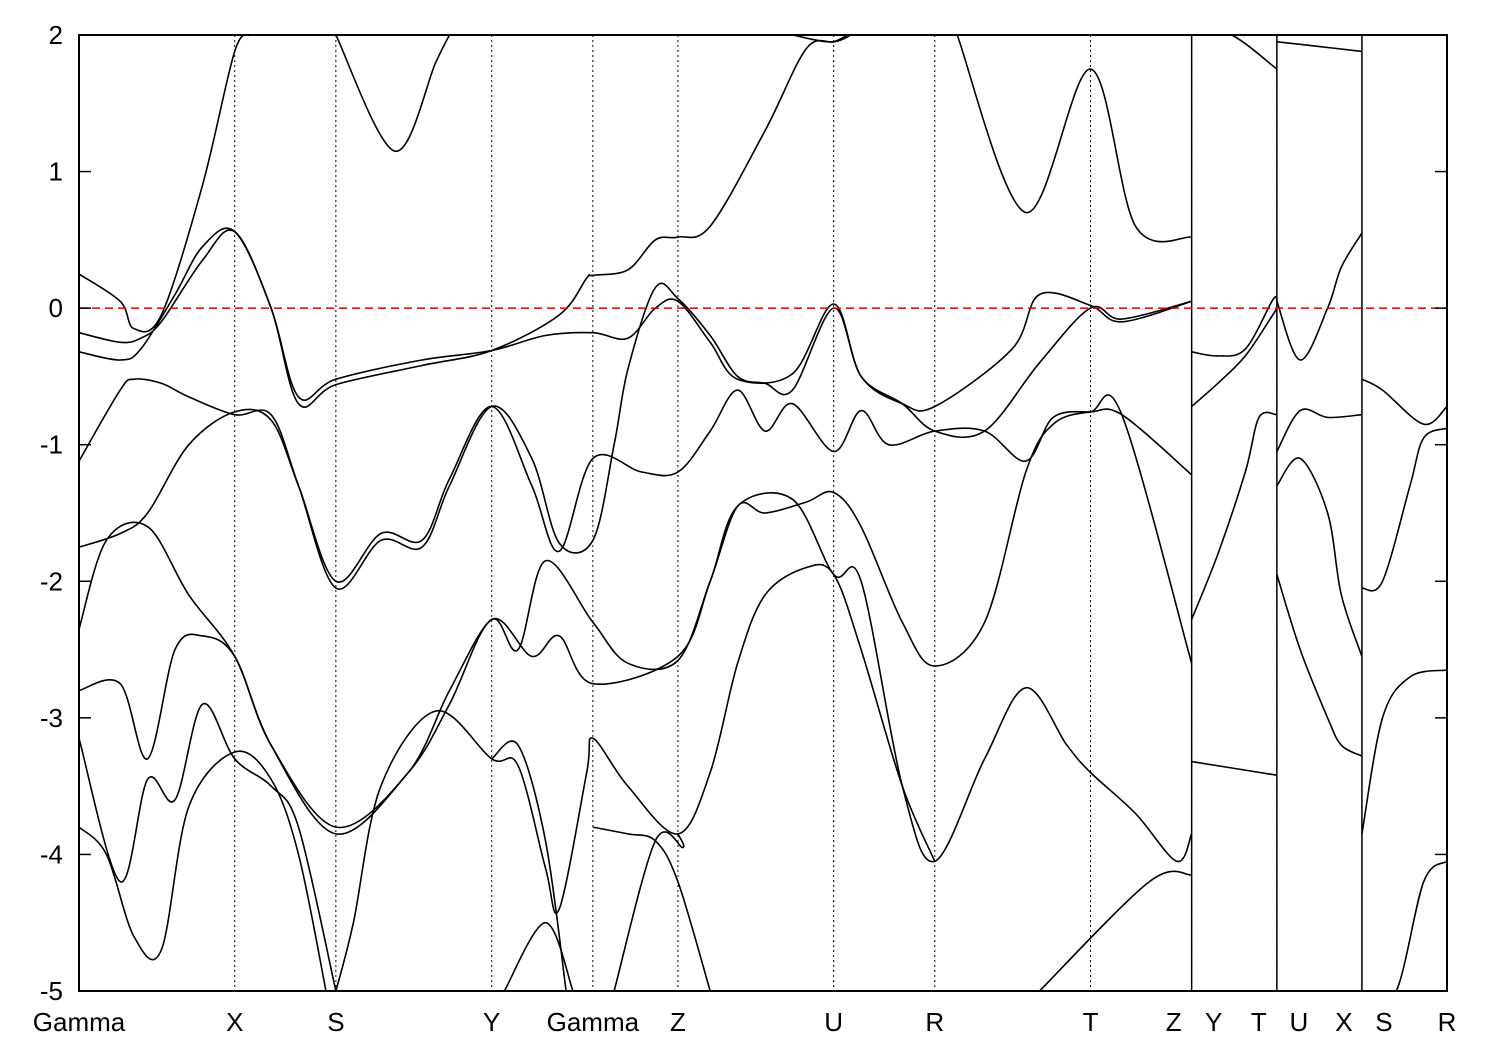 The width and height of the screenshot is (1500, 1050). I want to click on y-tick-label: -4, so click(51, 854).